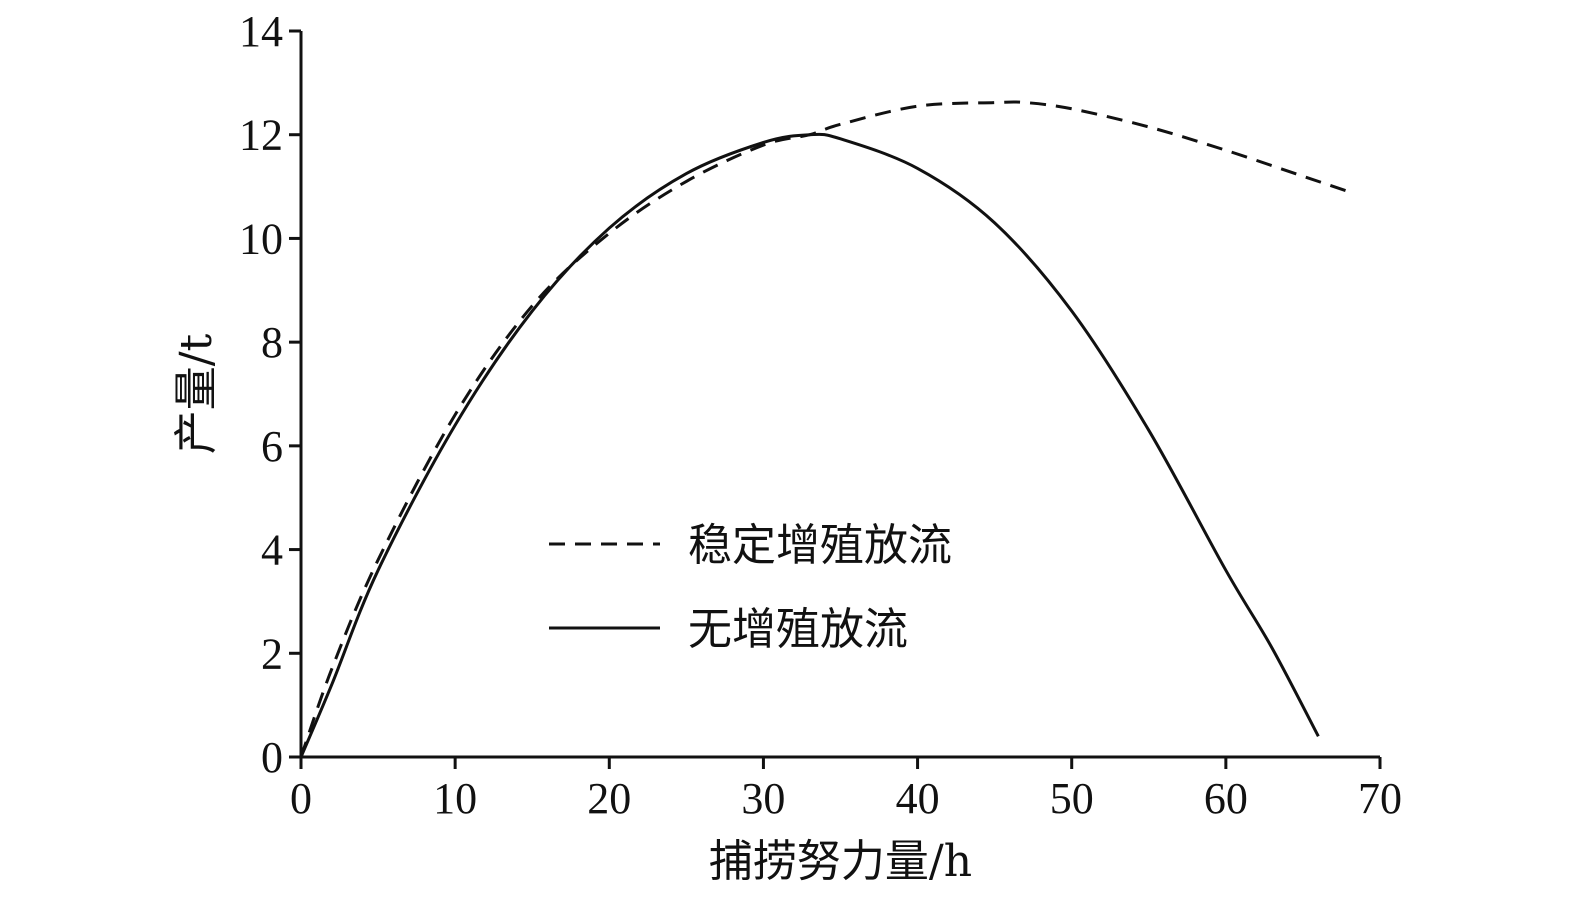 This screenshot has height=902, width=1575. I want to click on x-tick-label: 40, so click(918, 798).